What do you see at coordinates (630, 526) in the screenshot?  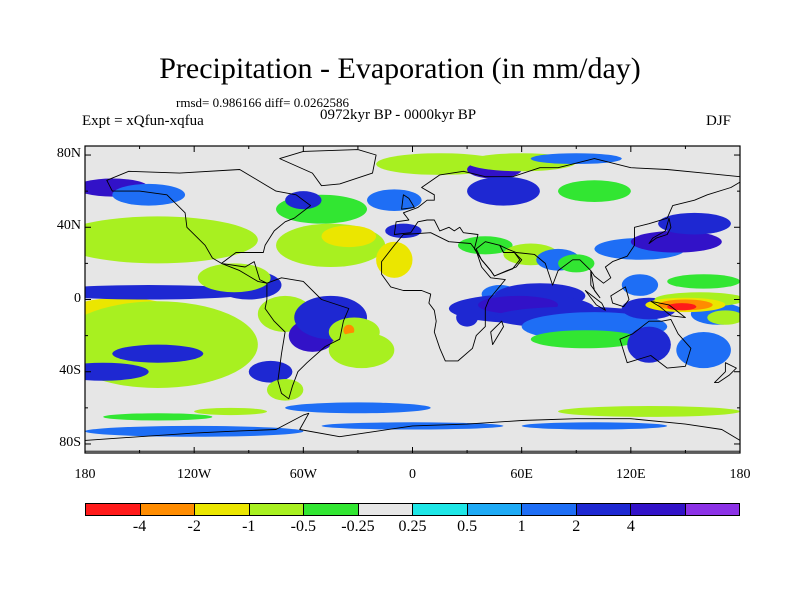 I see `colorbar-label: 4` at bounding box center [630, 526].